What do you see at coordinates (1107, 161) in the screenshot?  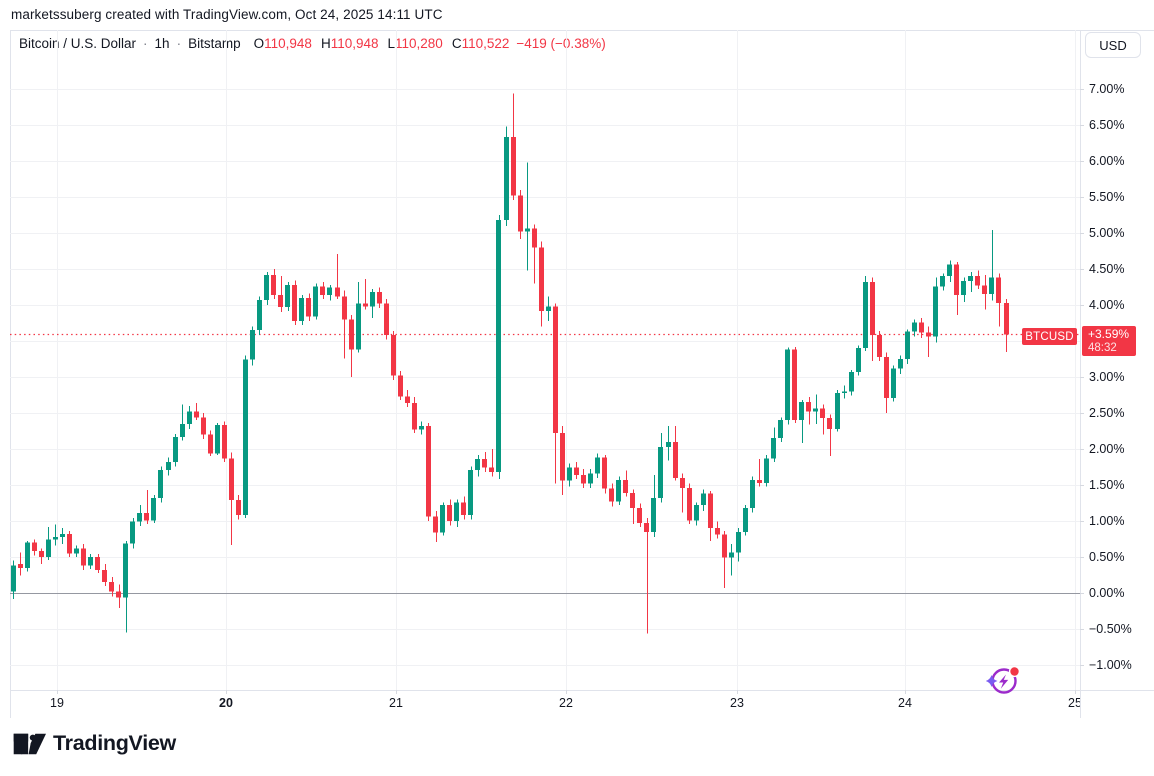 I see `price-axis-label: 6.00%` at bounding box center [1107, 161].